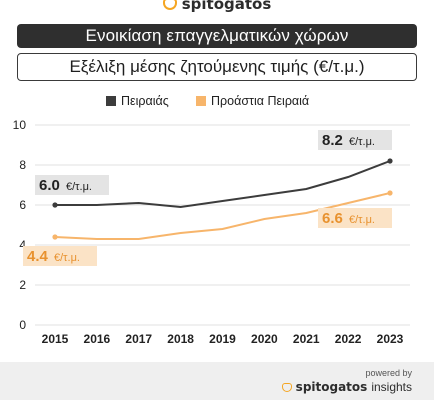 This screenshot has height=400, width=434. Describe the element at coordinates (20, 125) in the screenshot. I see `y-tick-label: 10` at that location.